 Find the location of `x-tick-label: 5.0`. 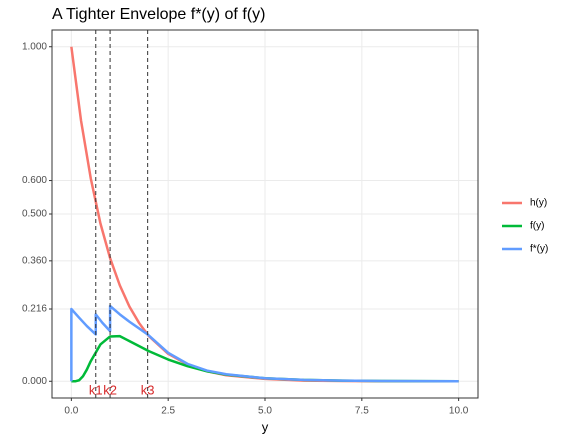

x-tick-label: 5.0 is located at coordinates (265, 411).